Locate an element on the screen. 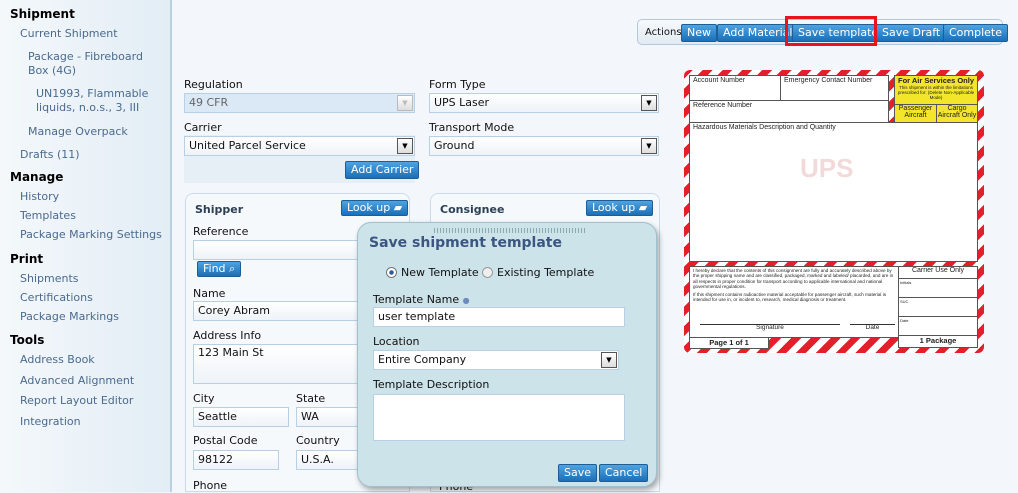 The width and height of the screenshot is (1018, 493). ups-logo-watermark: UPS is located at coordinates (827, 168).